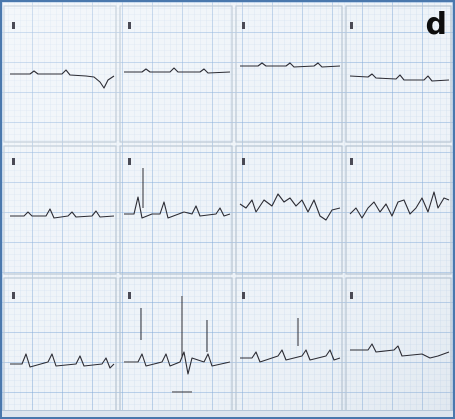  What do you see at coordinates (62, 79) in the screenshot?
I see `ecg-trace-row1-col1` at bounding box center [62, 79].